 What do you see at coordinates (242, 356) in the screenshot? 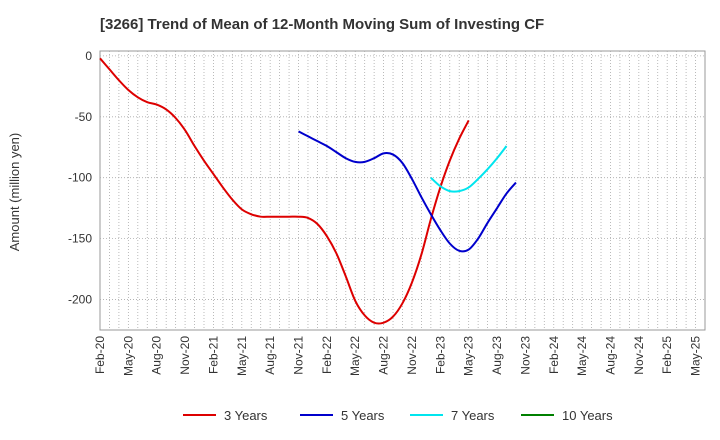
I see `x-tick-label: May-21` at bounding box center [242, 356].